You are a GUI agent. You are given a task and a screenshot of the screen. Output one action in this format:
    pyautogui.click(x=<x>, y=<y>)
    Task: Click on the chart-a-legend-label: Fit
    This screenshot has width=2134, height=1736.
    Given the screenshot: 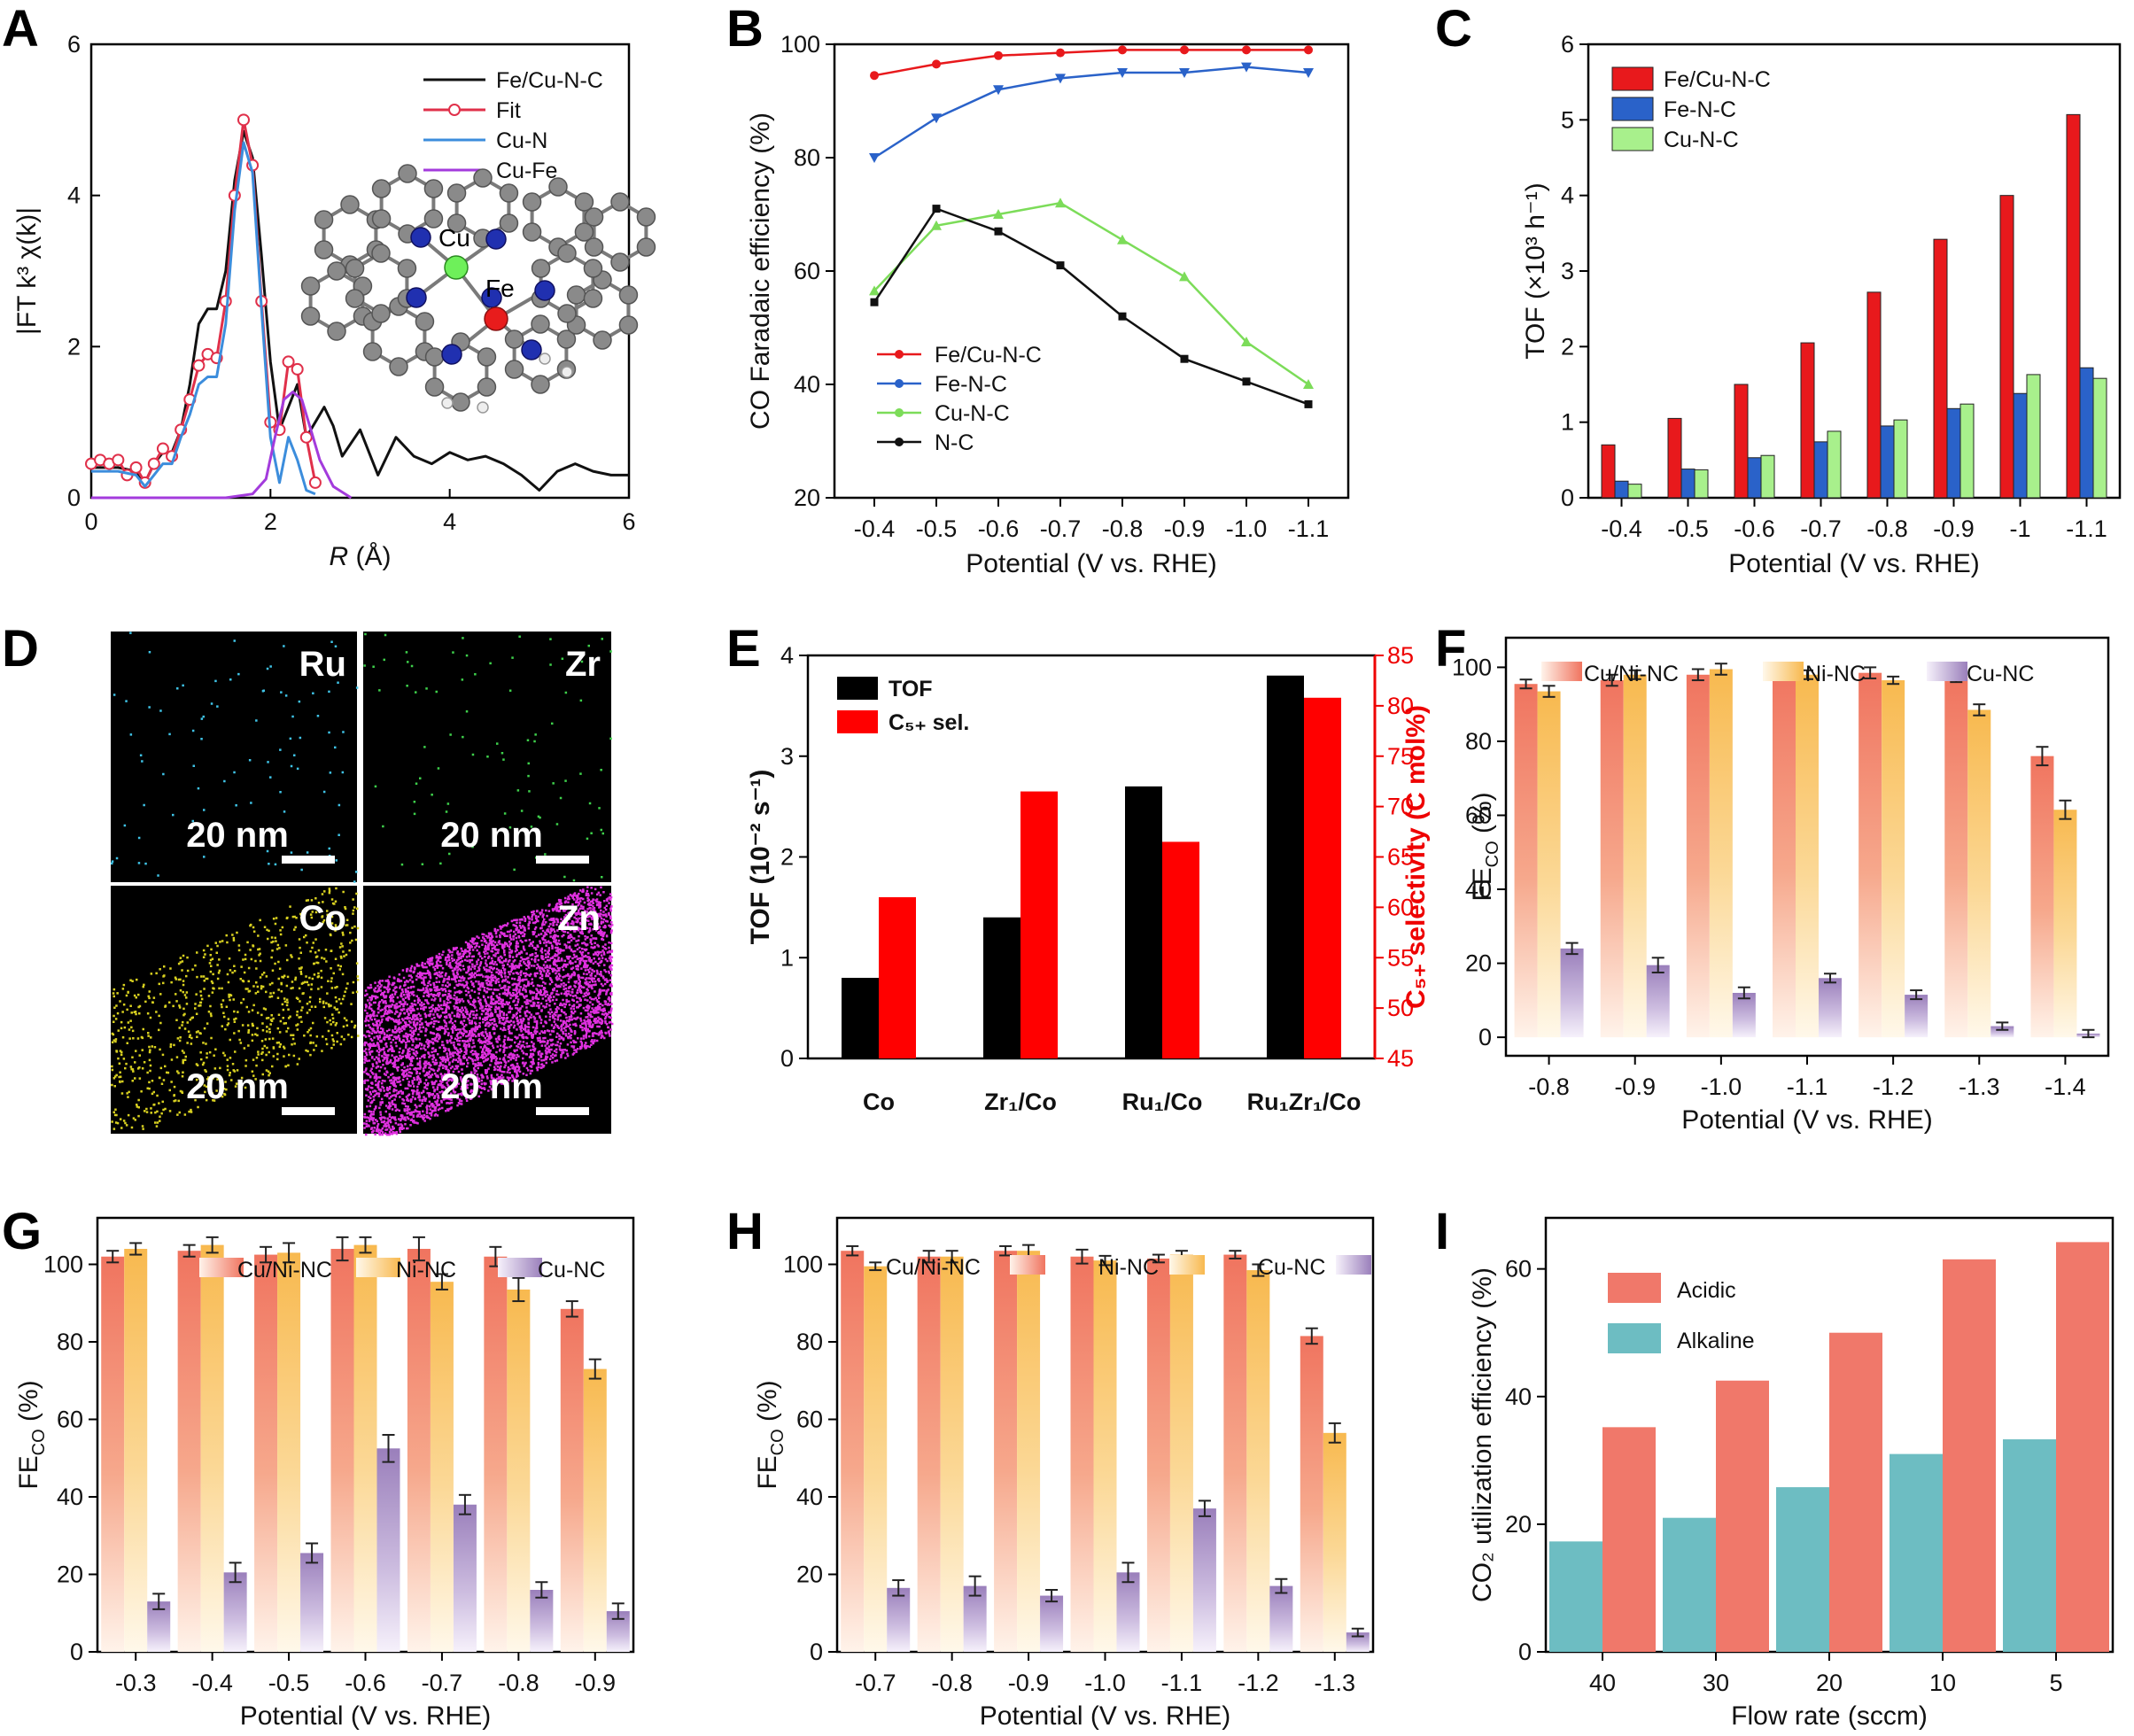 What is the action you would take?
    pyautogui.click(x=508, y=110)
    